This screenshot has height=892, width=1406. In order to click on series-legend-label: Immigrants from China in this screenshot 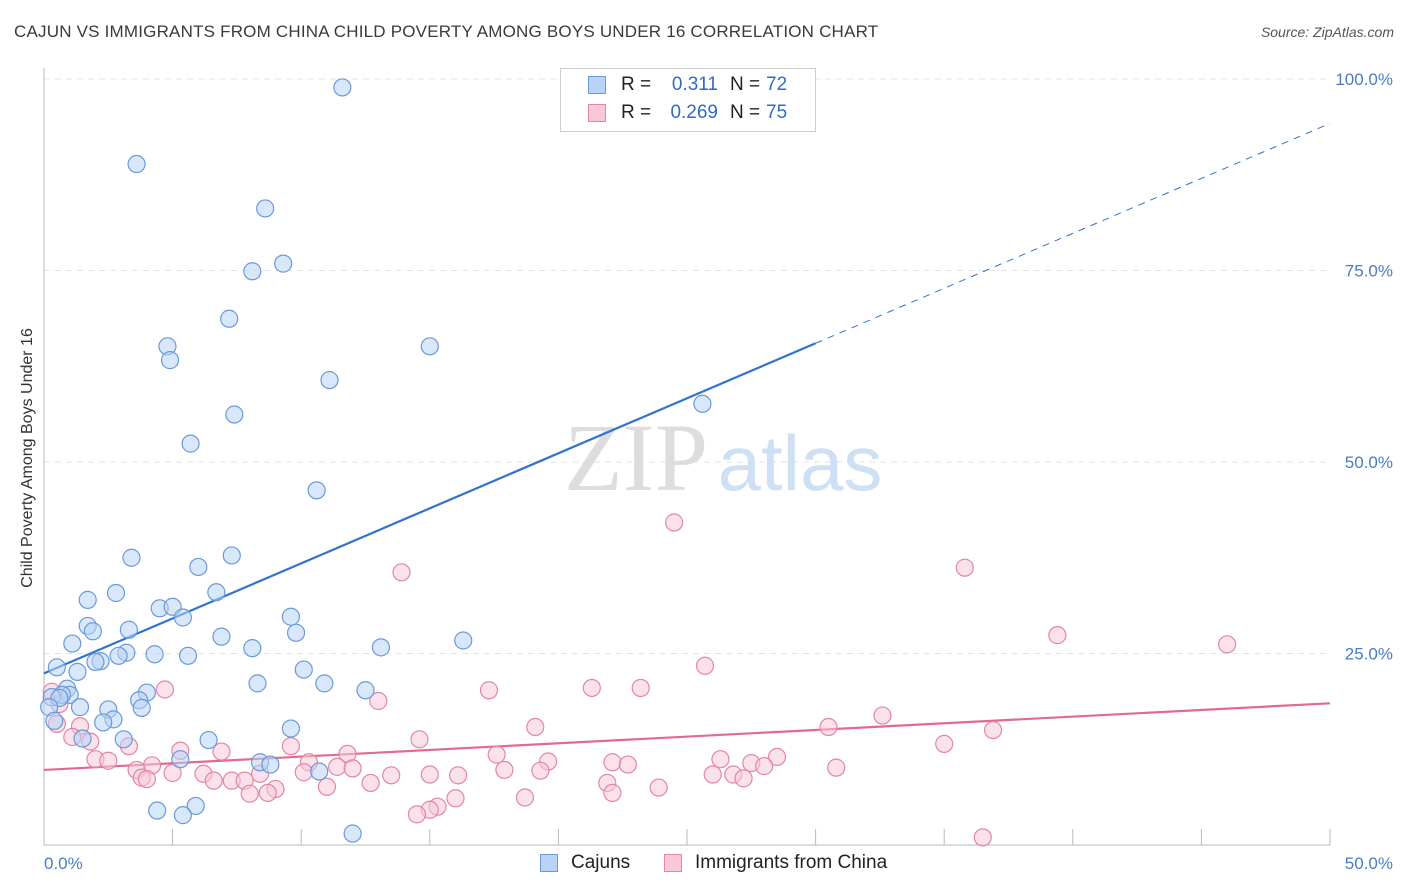, I will do `click(791, 862)`.